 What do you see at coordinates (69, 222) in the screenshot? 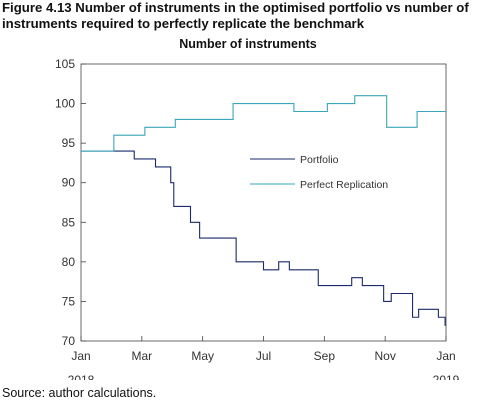
I see `y-tick-label: 85` at bounding box center [69, 222].